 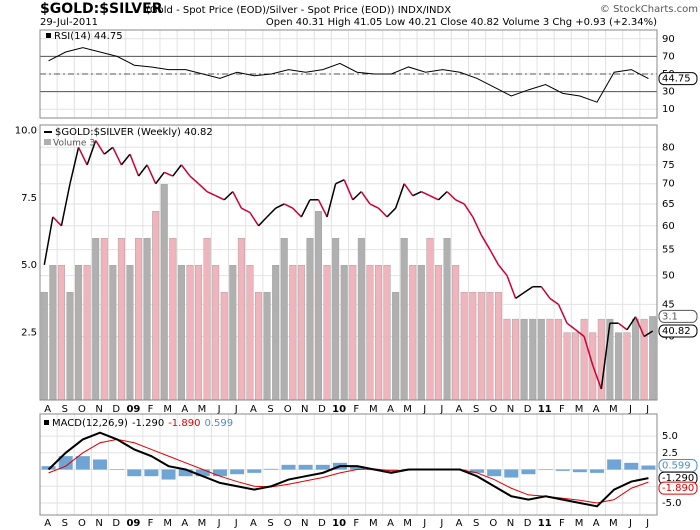 What do you see at coordinates (46, 422) in the screenshot?
I see `legend-icon` at bounding box center [46, 422].